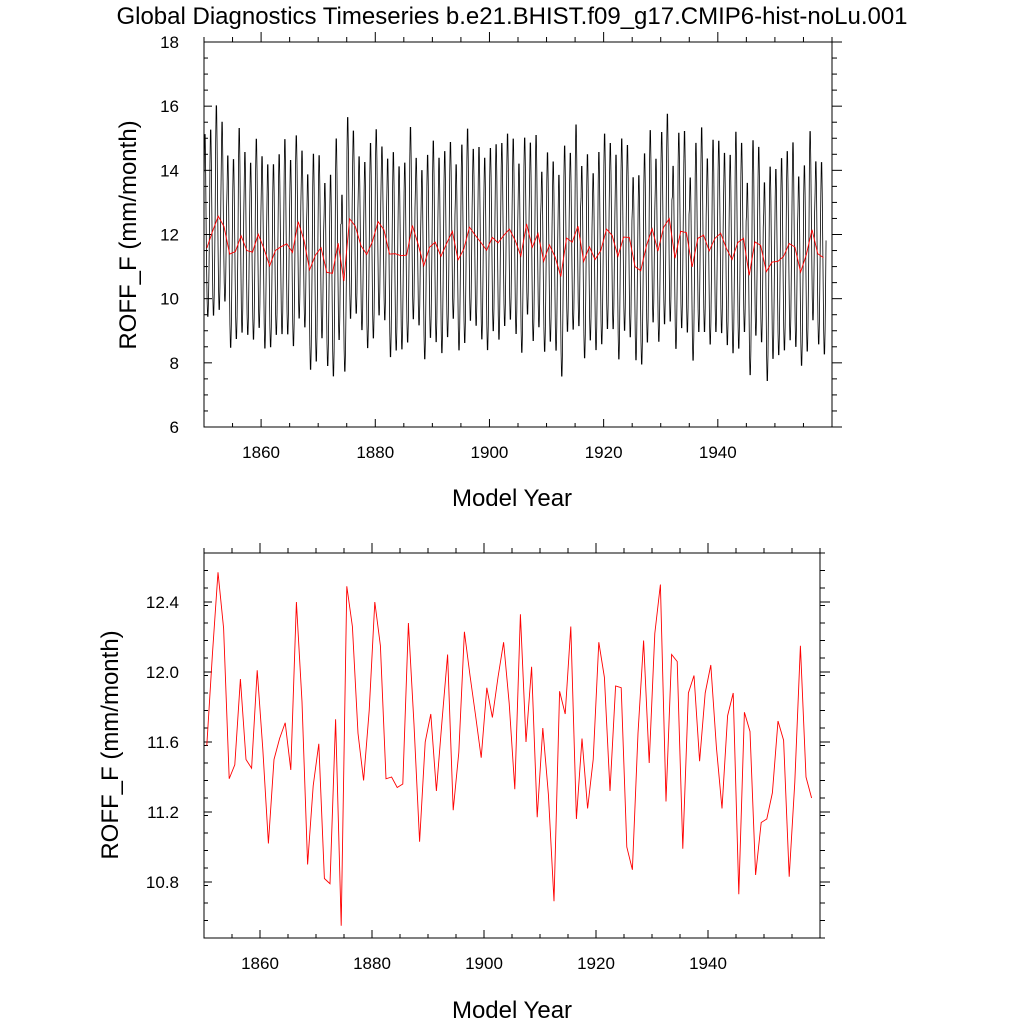  What do you see at coordinates (169, 42) in the screenshot?
I see `y-tick-label: 18` at bounding box center [169, 42].